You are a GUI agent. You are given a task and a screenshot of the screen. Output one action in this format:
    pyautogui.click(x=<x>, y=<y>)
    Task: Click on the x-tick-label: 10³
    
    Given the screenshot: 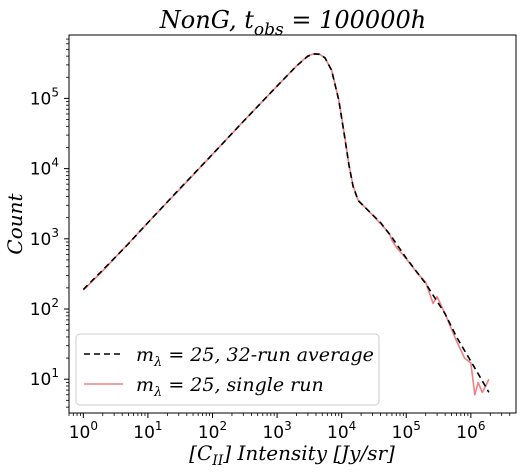 What is the action you would take?
    pyautogui.click(x=276, y=431)
    